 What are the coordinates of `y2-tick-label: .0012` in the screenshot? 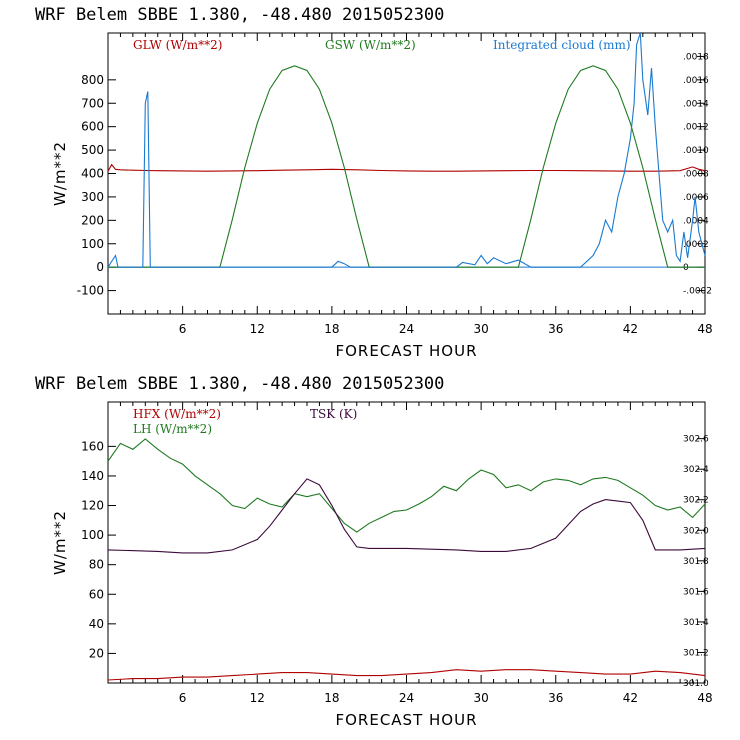 It's located at (696, 128).